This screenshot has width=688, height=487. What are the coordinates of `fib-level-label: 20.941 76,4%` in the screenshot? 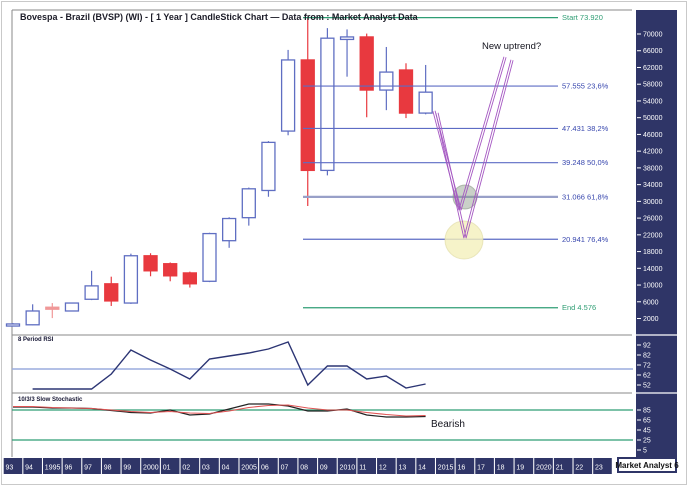 It's located at (585, 239).